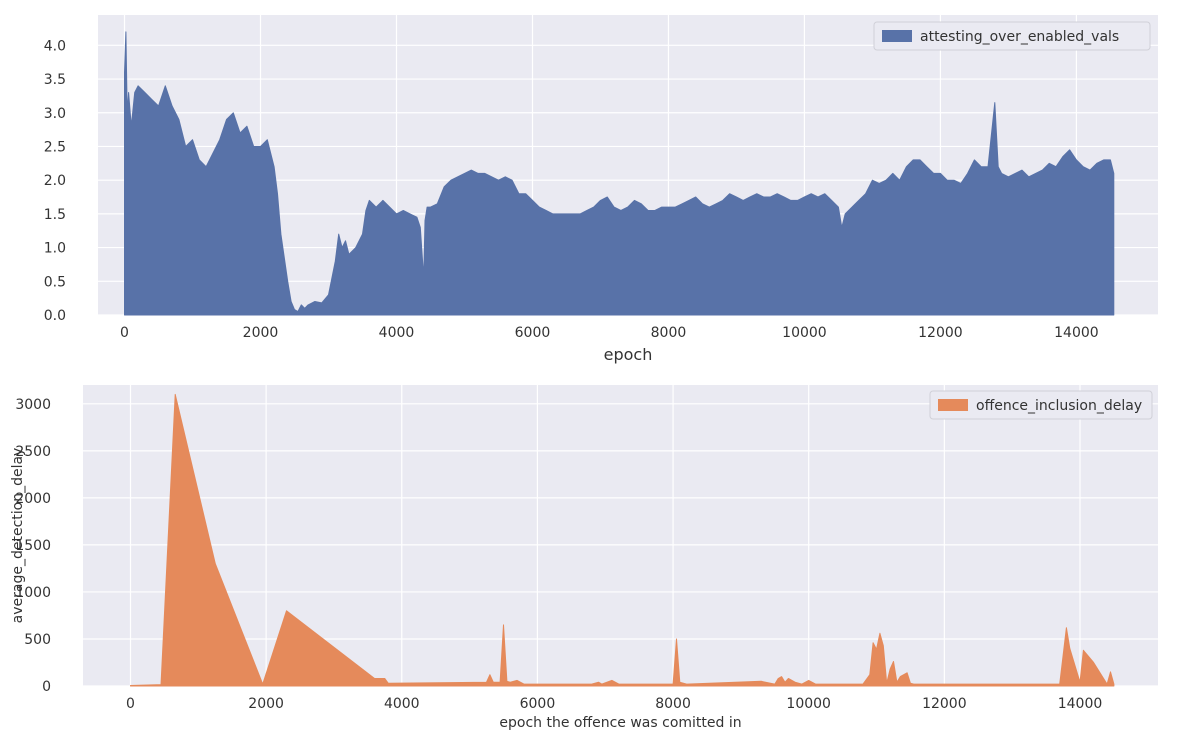 The width and height of the screenshot is (1180, 747). Describe the element at coordinates (46, 687) in the screenshot. I see `y-tick-label: 0` at that location.